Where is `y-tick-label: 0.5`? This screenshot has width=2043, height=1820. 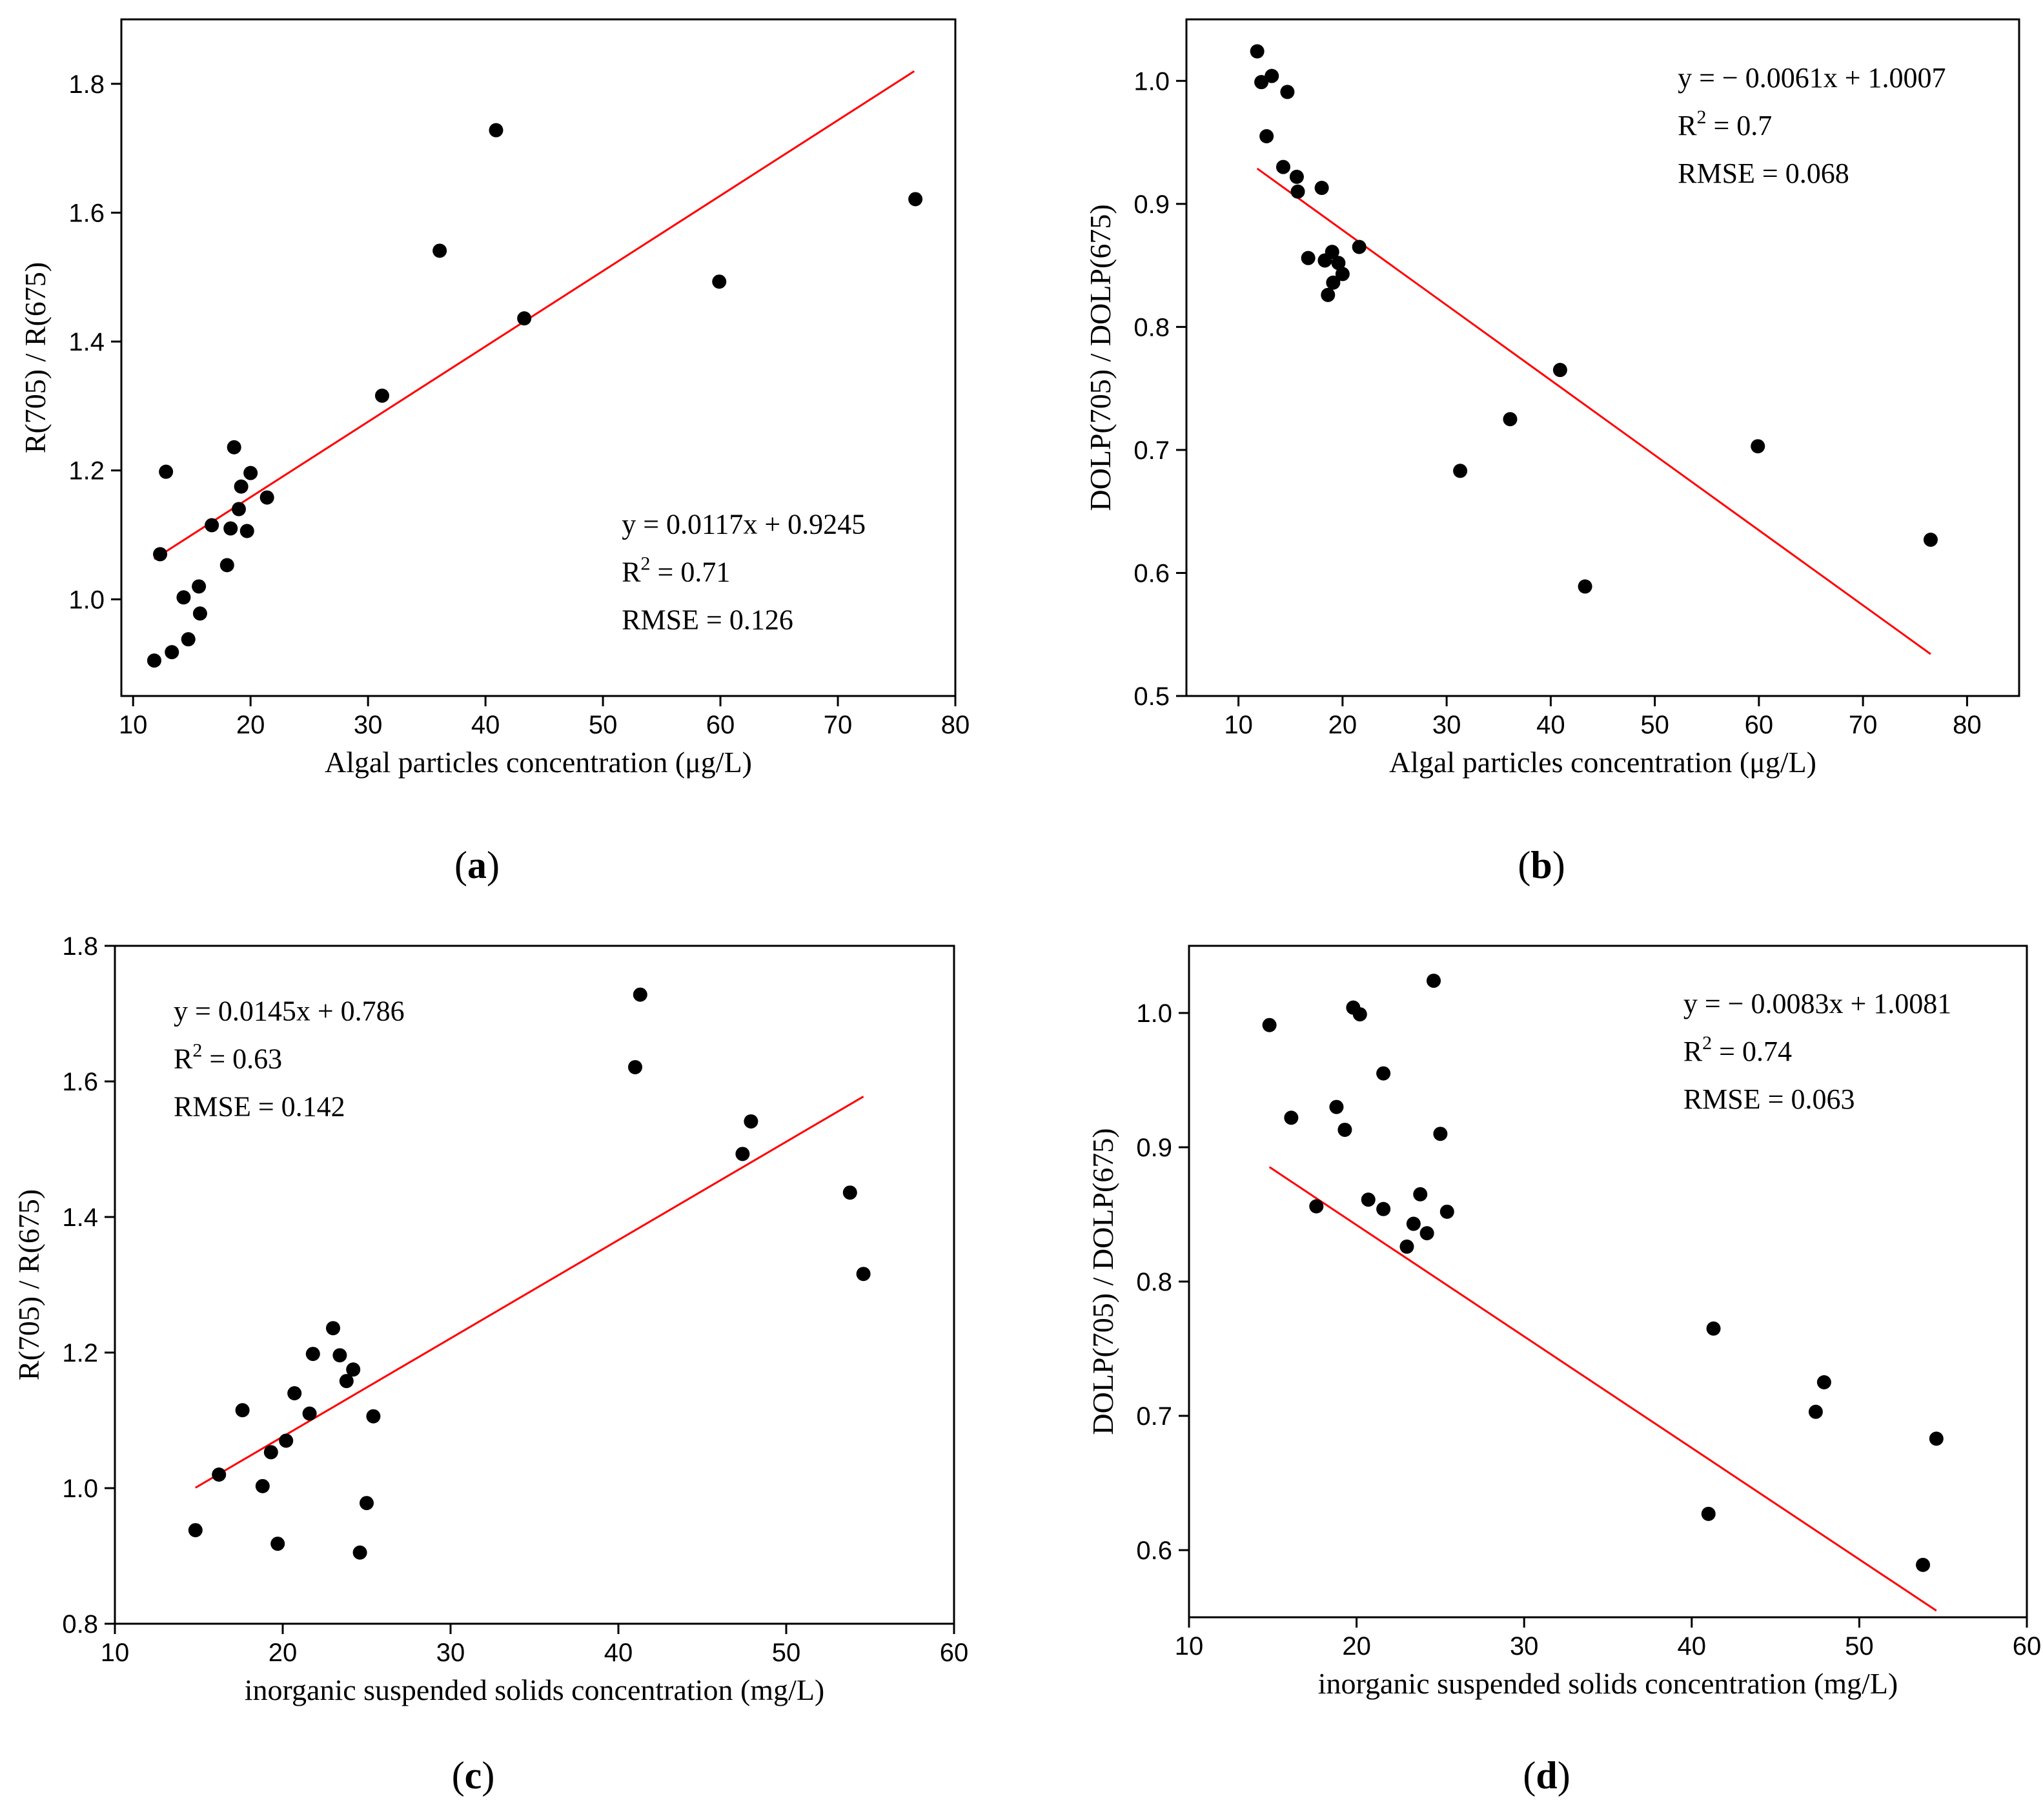
y-tick-label: 0.5 is located at coordinates (1151, 696).